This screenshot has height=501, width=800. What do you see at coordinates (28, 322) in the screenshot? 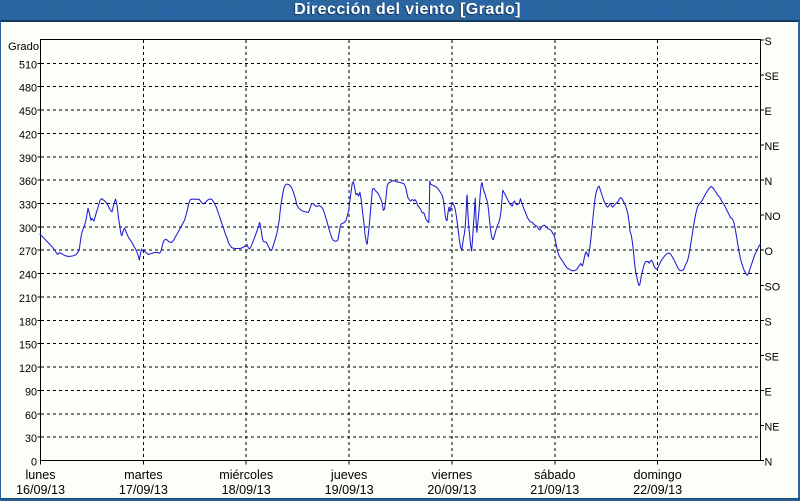
I see `svg-text: 180` at bounding box center [28, 322].